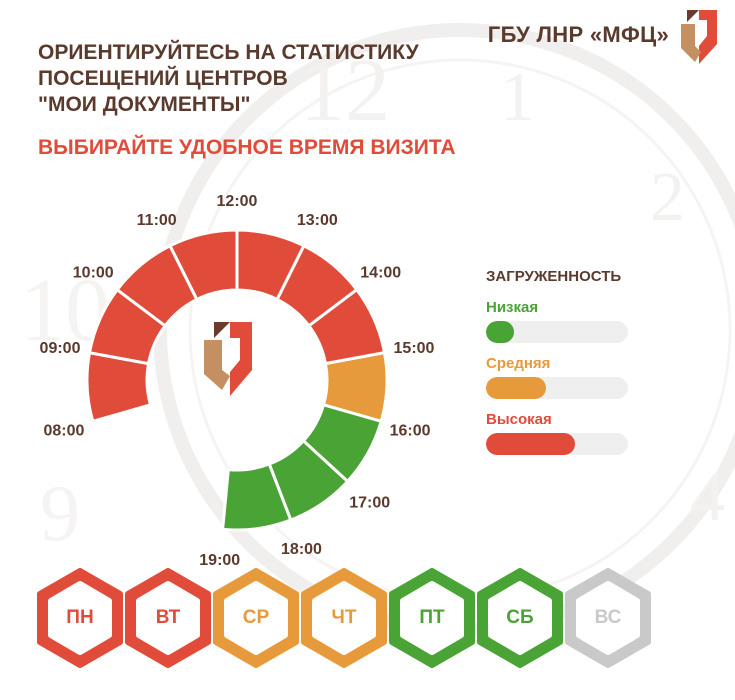 The image size is (735, 700). I want to click on weekday-0: ПН, so click(80, 618).